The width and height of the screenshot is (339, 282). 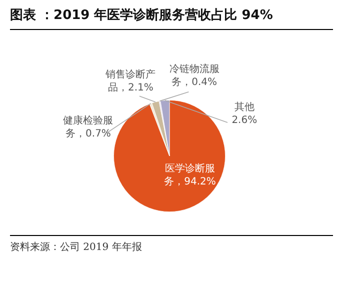 I want to click on slice-label: 健康检验服务，0.7%, so click(x=88, y=127).